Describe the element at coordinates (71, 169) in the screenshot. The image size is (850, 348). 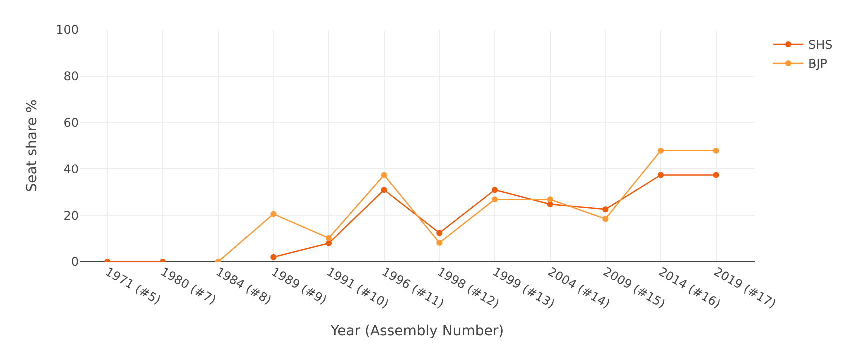
I see `y-tick-label: 40` at that location.